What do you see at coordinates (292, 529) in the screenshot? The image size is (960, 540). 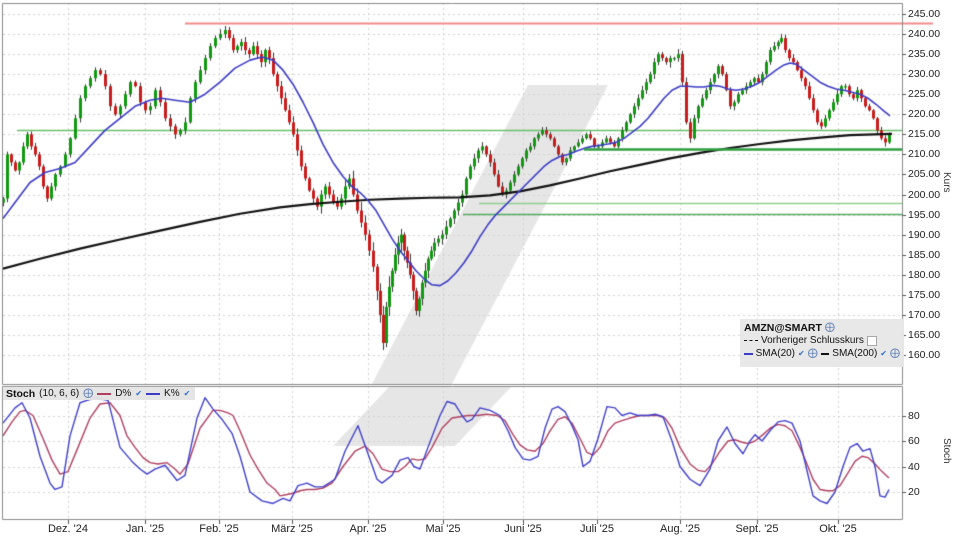 I see `month-axis-label: März '25` at bounding box center [292, 529].